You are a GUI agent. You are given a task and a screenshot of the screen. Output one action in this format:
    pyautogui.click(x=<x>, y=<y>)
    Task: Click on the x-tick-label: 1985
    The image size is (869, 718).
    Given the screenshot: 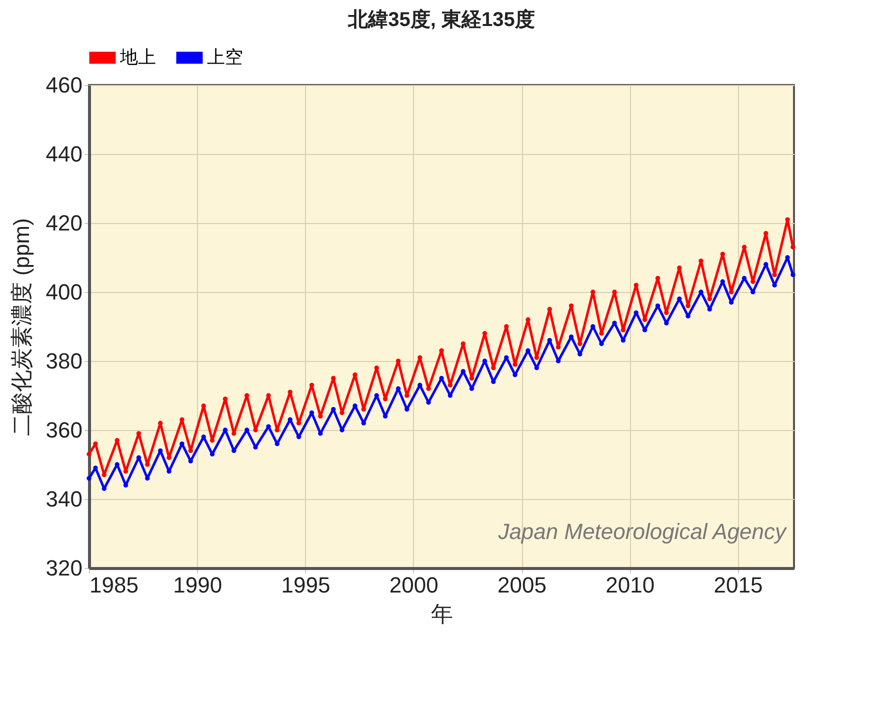 What is the action you would take?
    pyautogui.click(x=114, y=585)
    